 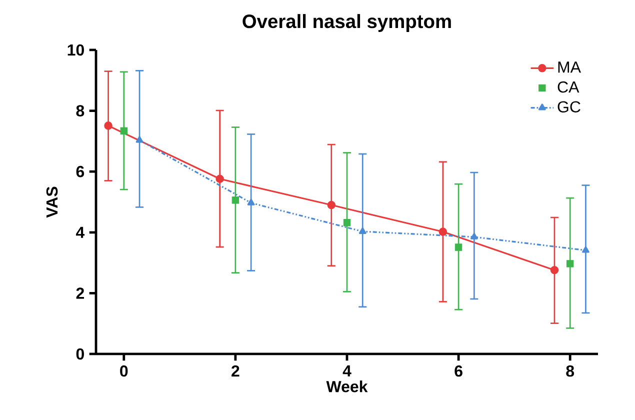 What do you see at coordinates (347, 370) in the screenshot?
I see `x-tick-label: 4` at bounding box center [347, 370].